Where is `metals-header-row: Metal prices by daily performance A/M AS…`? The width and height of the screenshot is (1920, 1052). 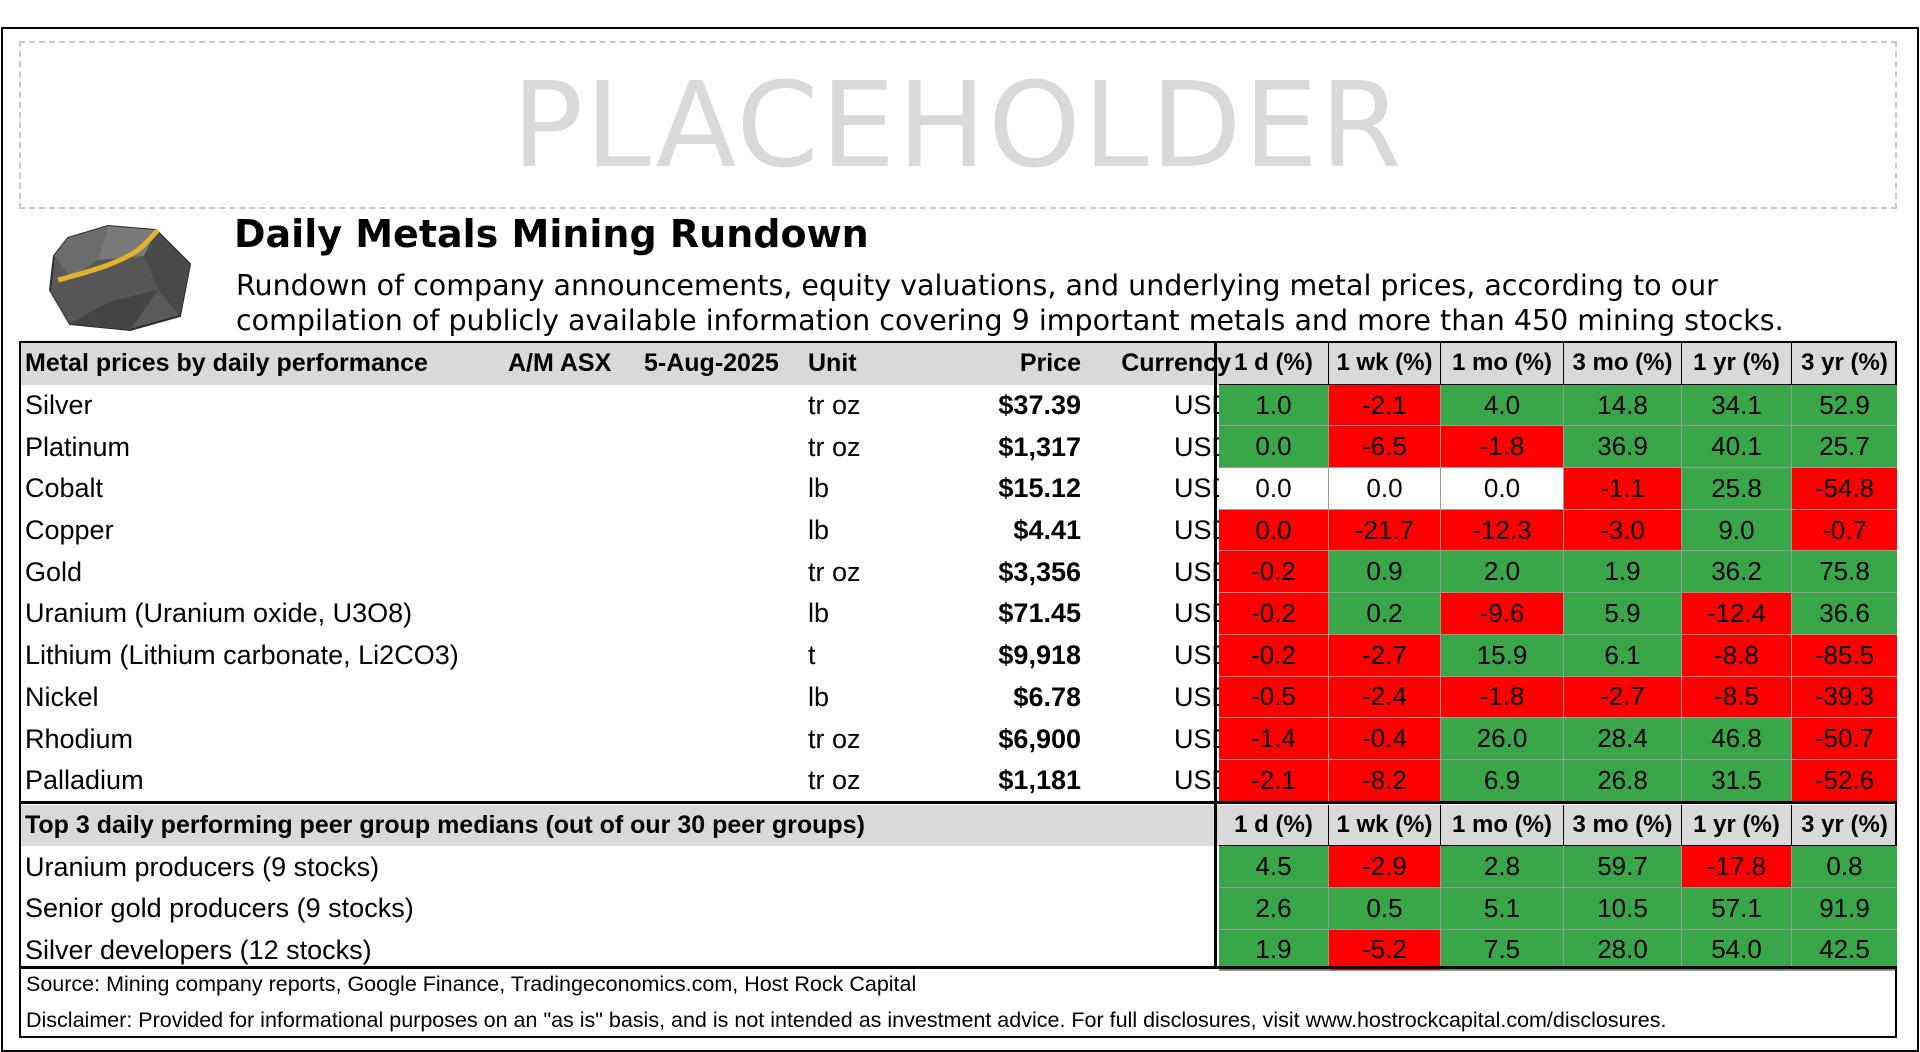 metals-header-row: Metal prices by daily performance A/M AS… is located at coordinates (959, 364).